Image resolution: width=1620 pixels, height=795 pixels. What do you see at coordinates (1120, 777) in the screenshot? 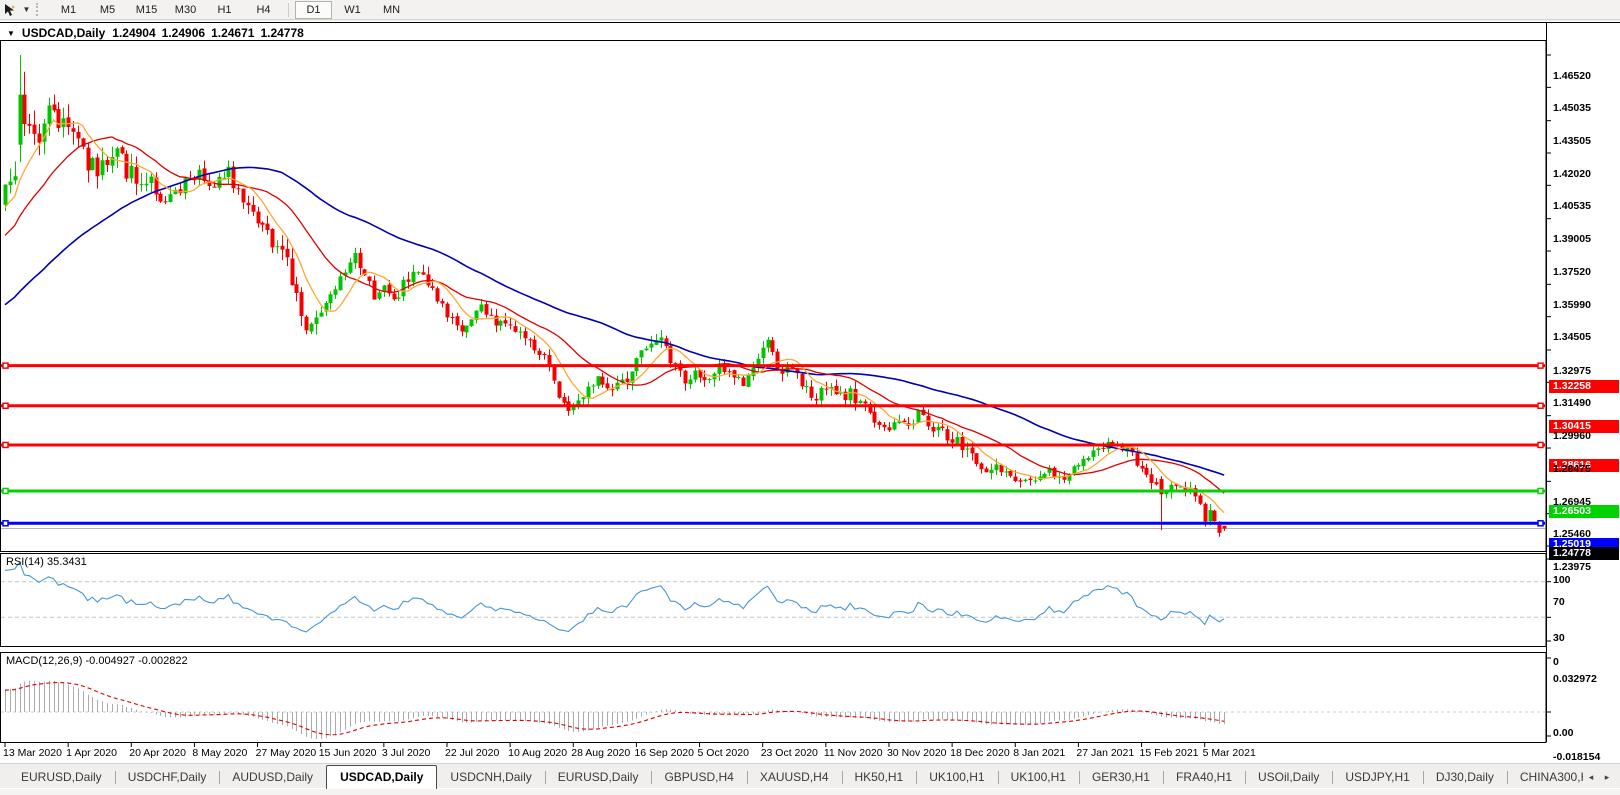
I see `symbol-tab-11-ger30h1: GER30,H1` at bounding box center [1120, 777].